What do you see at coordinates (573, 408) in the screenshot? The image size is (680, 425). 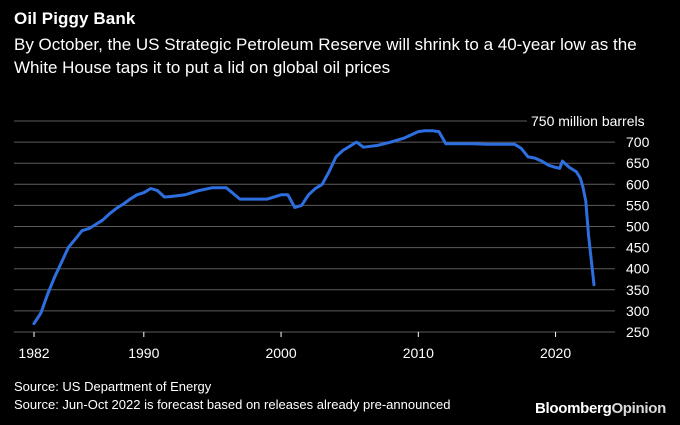 I see `brand-name: Bloomberg` at bounding box center [573, 408].